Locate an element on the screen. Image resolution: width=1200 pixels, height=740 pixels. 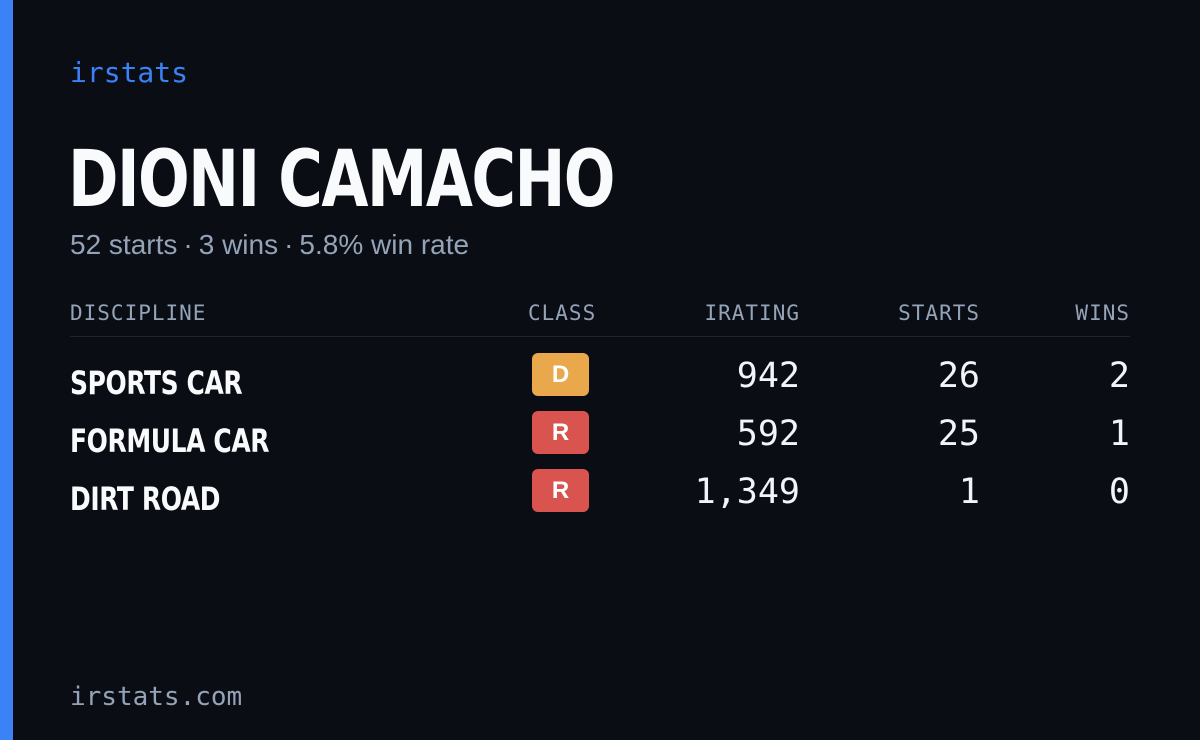
player-summary: 52 starts · 3 wins · 5.8% win rate is located at coordinates (269, 245).